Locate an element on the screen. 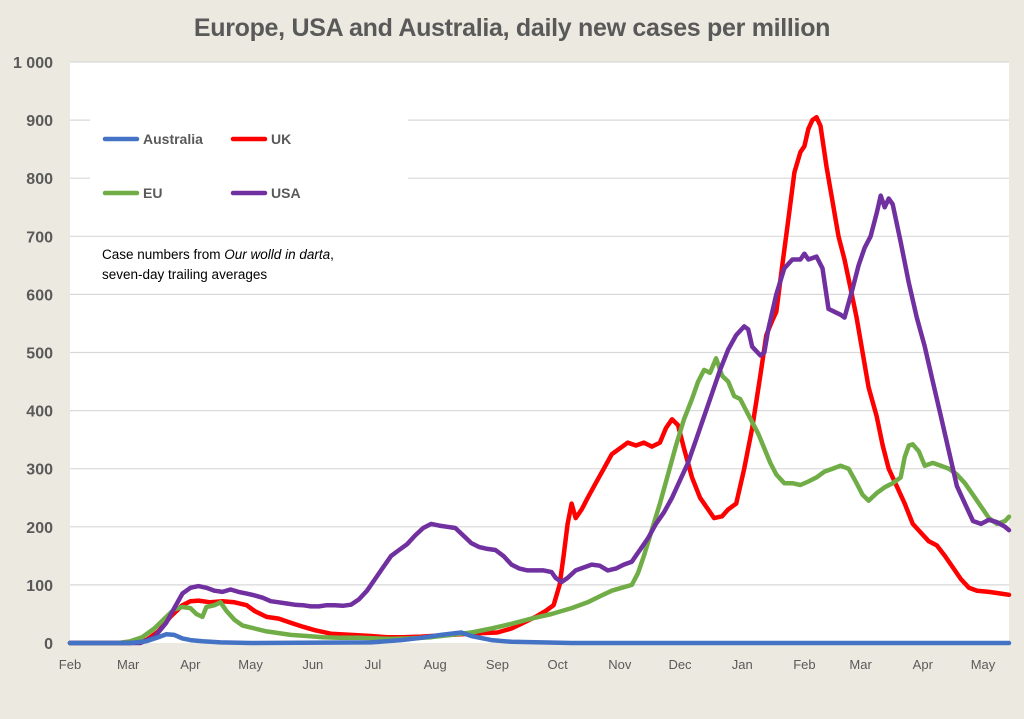 This screenshot has width=1024, height=719. x-tick-label: Dec is located at coordinates (680, 664).